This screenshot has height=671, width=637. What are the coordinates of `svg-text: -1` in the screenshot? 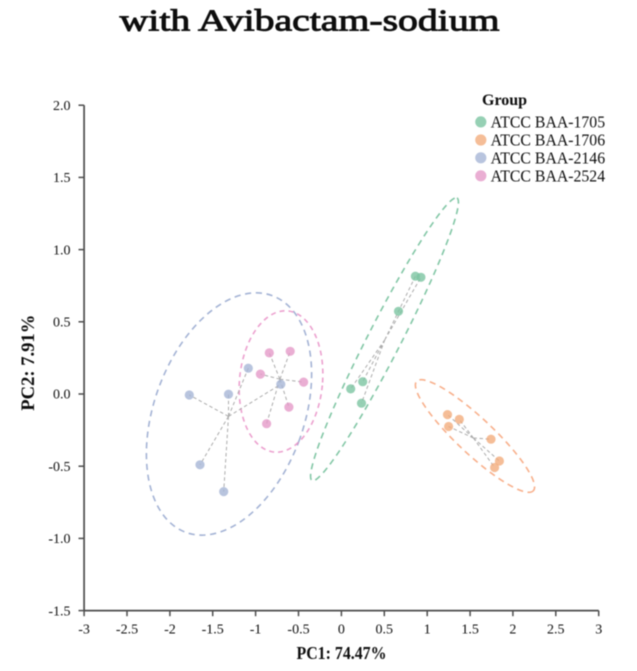 It's located at (256, 630).